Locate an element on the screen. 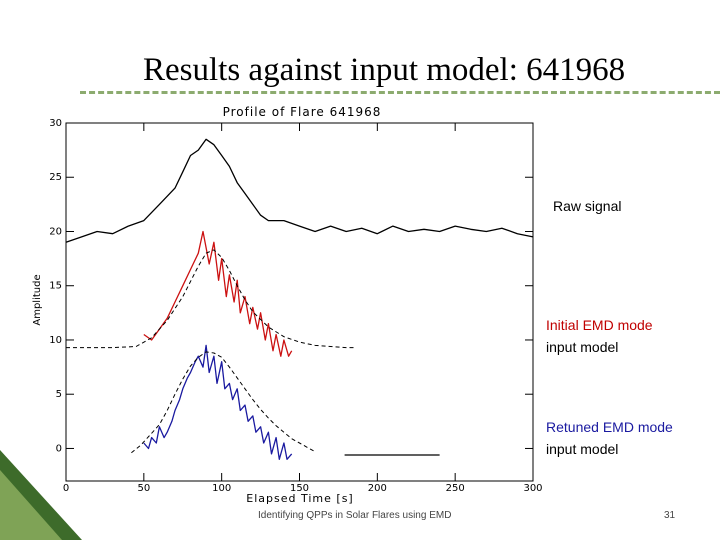 Image resolution: width=720 pixels, height=540 pixels. annotation-initial-mode: Initial EMD mode is located at coordinates (599, 325).